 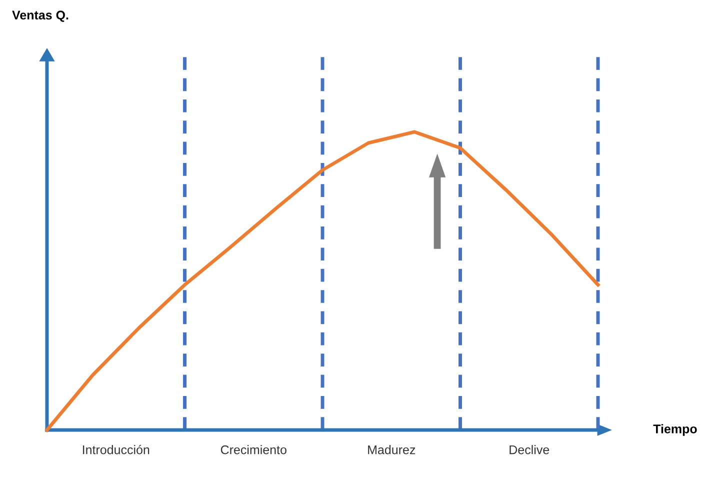 I want to click on text: Declive, so click(x=530, y=449).